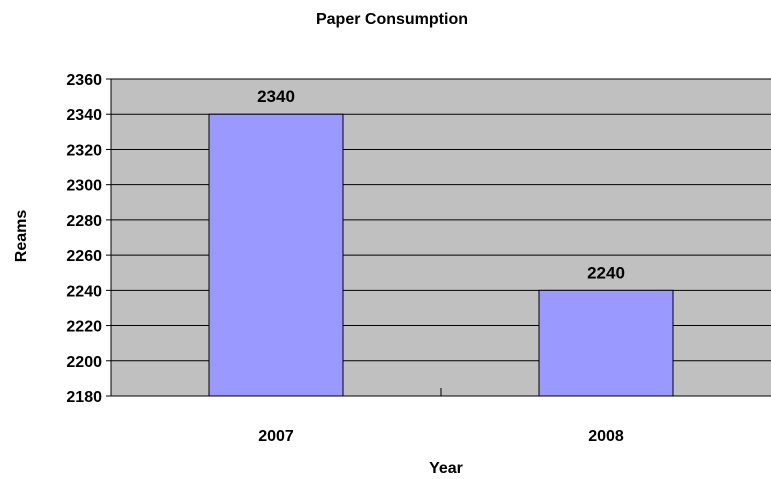 The width and height of the screenshot is (771, 479). Describe the element at coordinates (441, 416) in the screenshot. I see `x-axis-categories: 2007 2008` at that location.